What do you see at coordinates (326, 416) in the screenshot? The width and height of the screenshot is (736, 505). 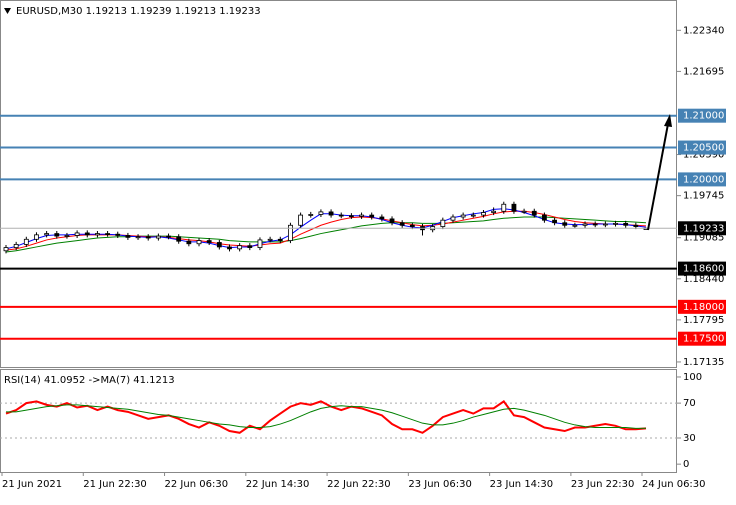 I see `indicator-line` at bounding box center [326, 416].